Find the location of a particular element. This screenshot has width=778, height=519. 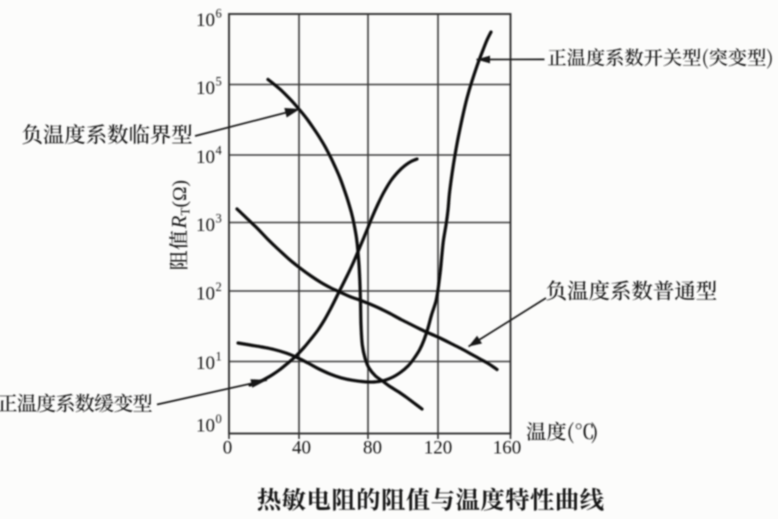

svg-text: 1 is located at coordinates (219, 356).